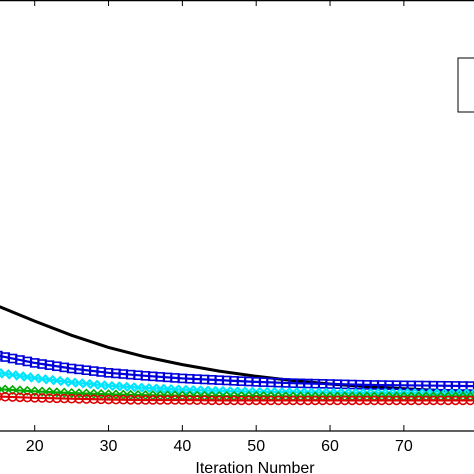 The height and width of the screenshot is (474, 474). Describe the element at coordinates (465, 85) in the screenshot. I see `legend-box` at that location.